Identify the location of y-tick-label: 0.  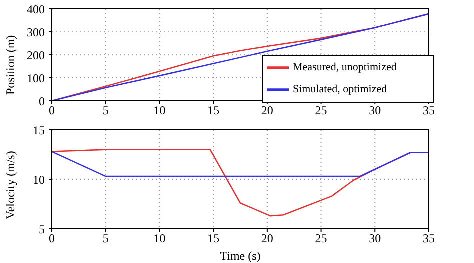
(42, 101).